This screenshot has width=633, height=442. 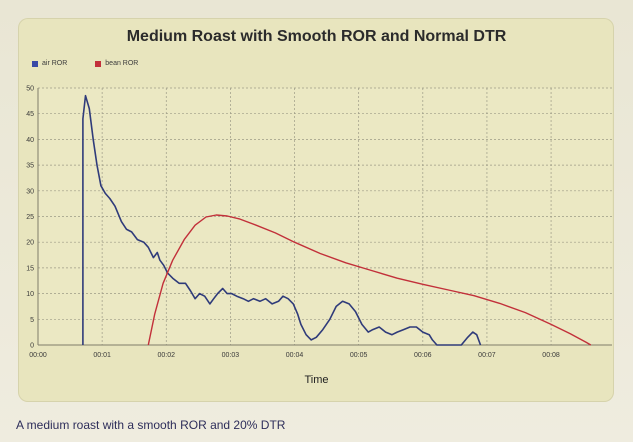 What do you see at coordinates (122, 63) in the screenshot?
I see `legend-label-bean-ror: bean ROR` at bounding box center [122, 63].